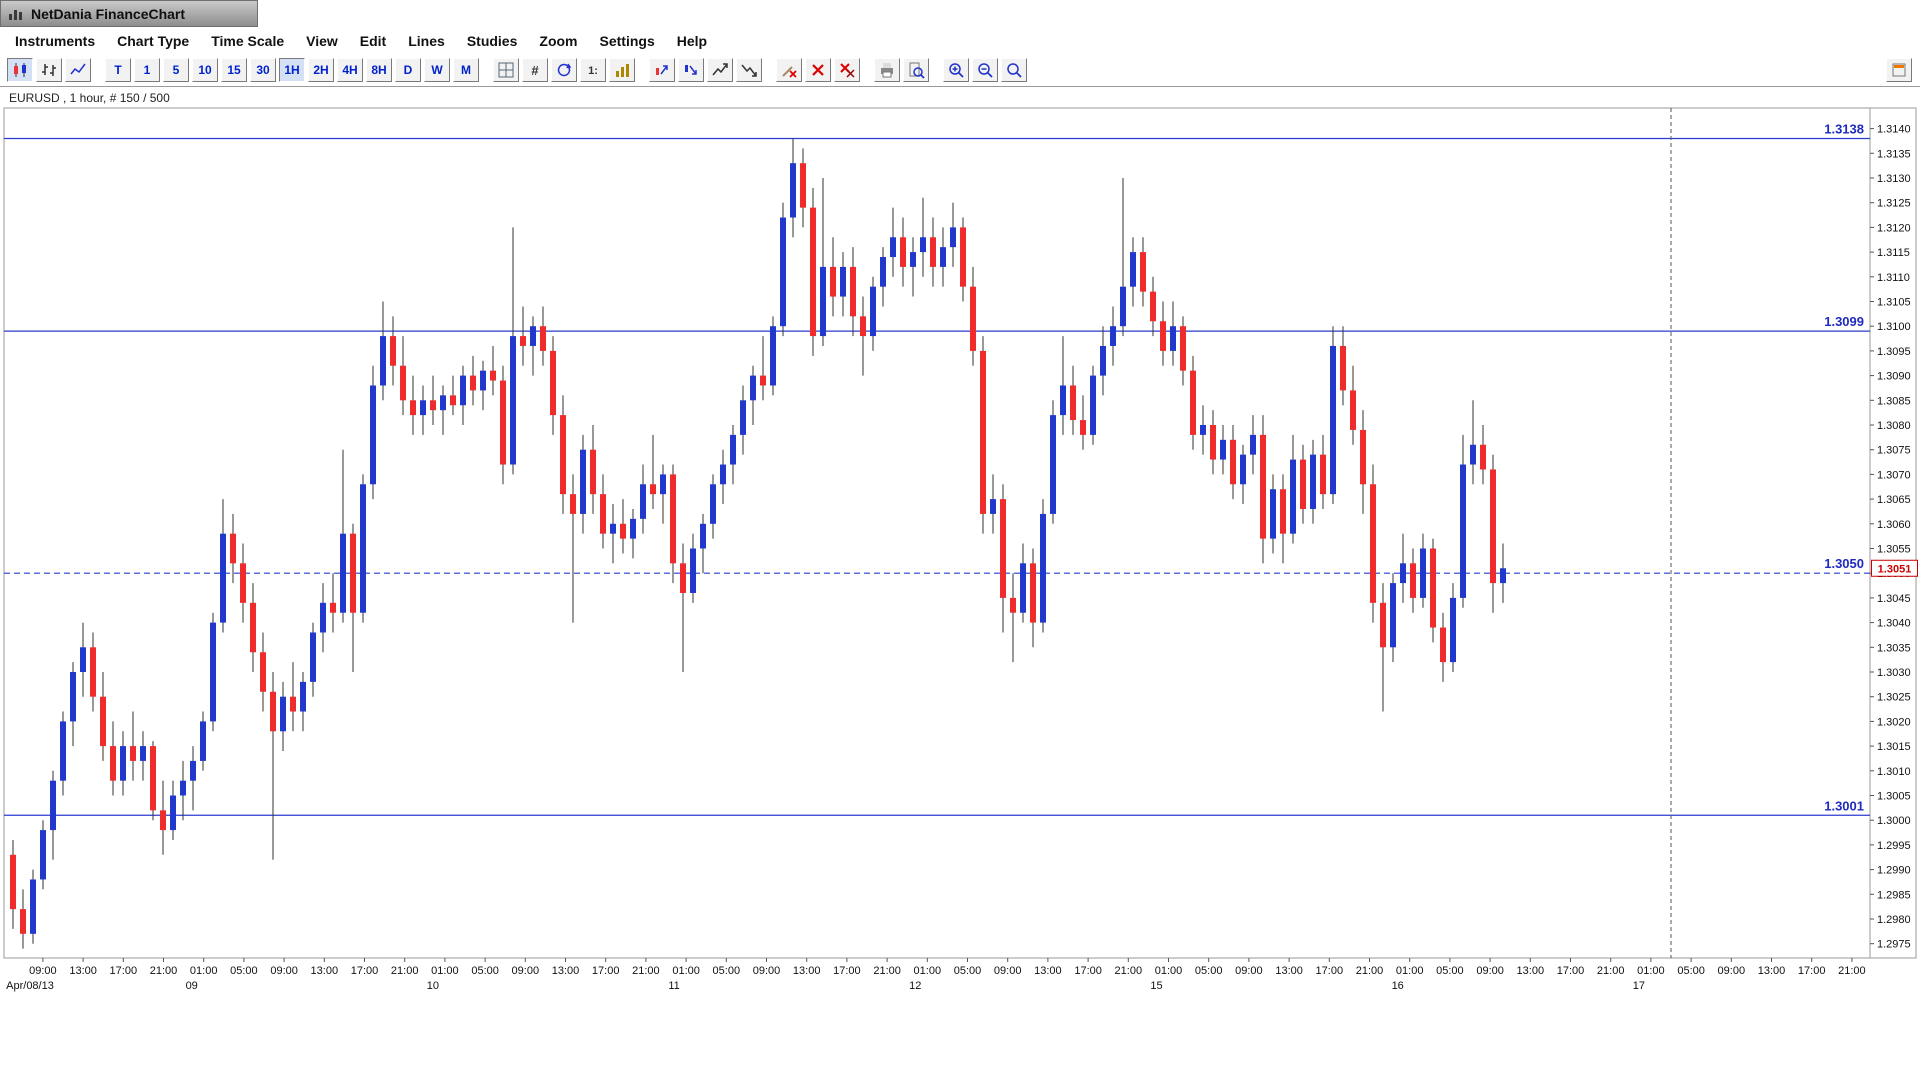 This screenshot has height=1080, width=1920. Describe the element at coordinates (248, 41) in the screenshot. I see `menu-item-time-scale: Time Scale` at that location.